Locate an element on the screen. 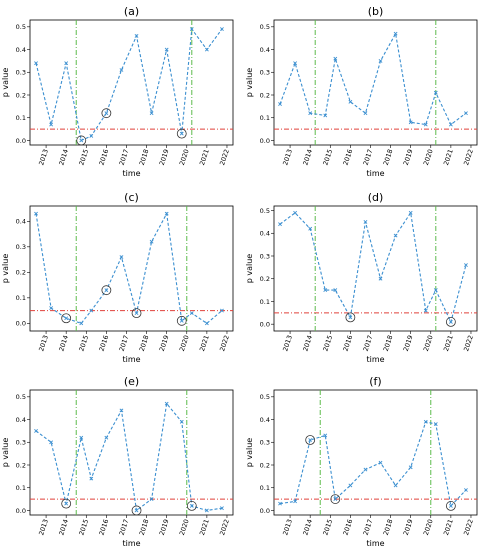 Image resolution: width=487 pixels, height=550 pixels. panel-title: (b) is located at coordinates (376, 11).